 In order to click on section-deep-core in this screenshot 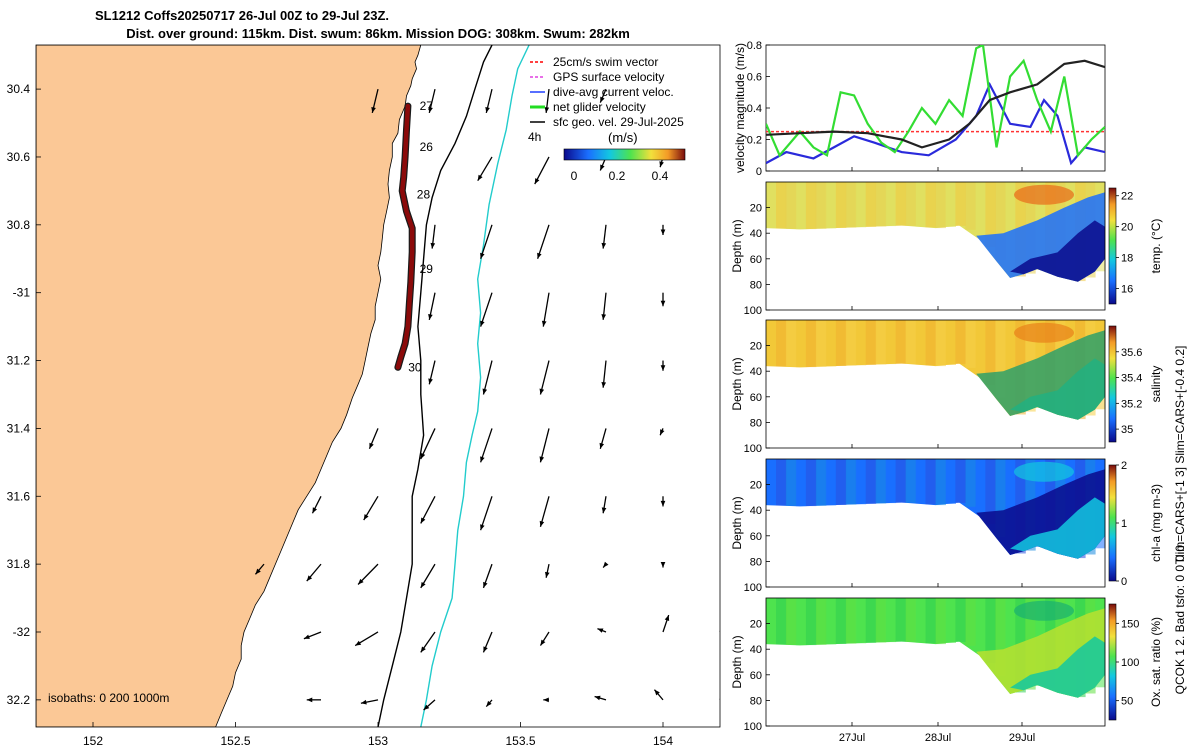, I will do `click(1057, 528)`.